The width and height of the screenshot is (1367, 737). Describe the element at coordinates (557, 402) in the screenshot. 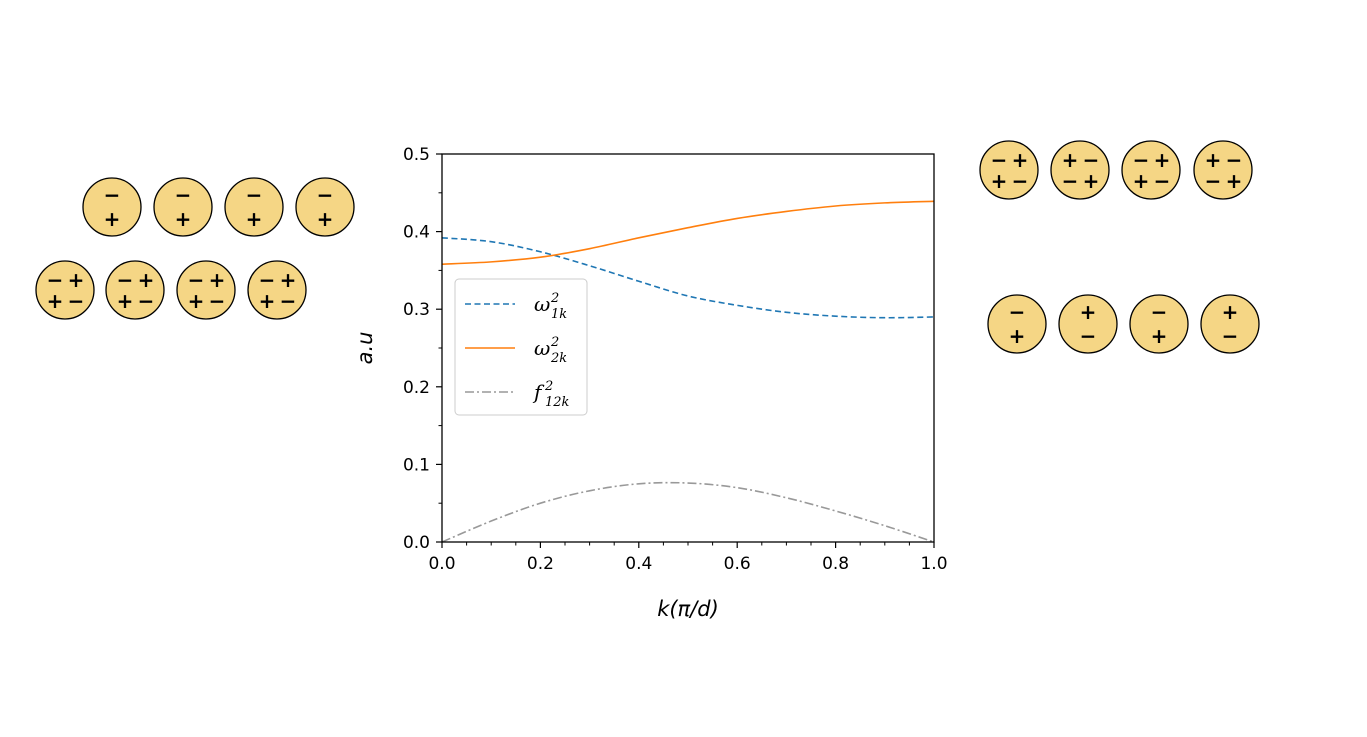

I see `legend-subscript: 12k` at that location.